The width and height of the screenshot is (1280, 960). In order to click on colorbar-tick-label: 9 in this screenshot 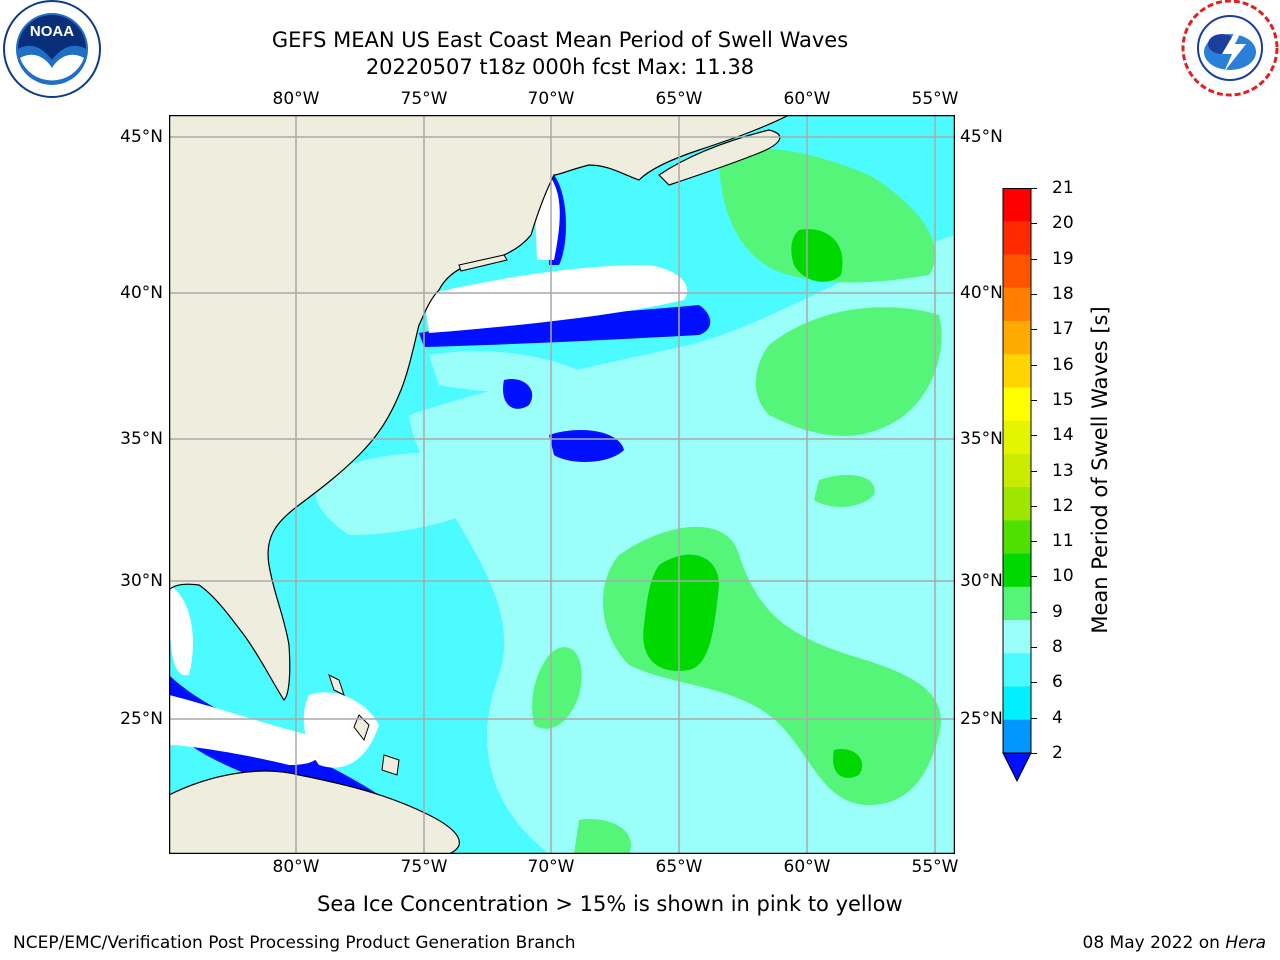, I will do `click(1057, 611)`.